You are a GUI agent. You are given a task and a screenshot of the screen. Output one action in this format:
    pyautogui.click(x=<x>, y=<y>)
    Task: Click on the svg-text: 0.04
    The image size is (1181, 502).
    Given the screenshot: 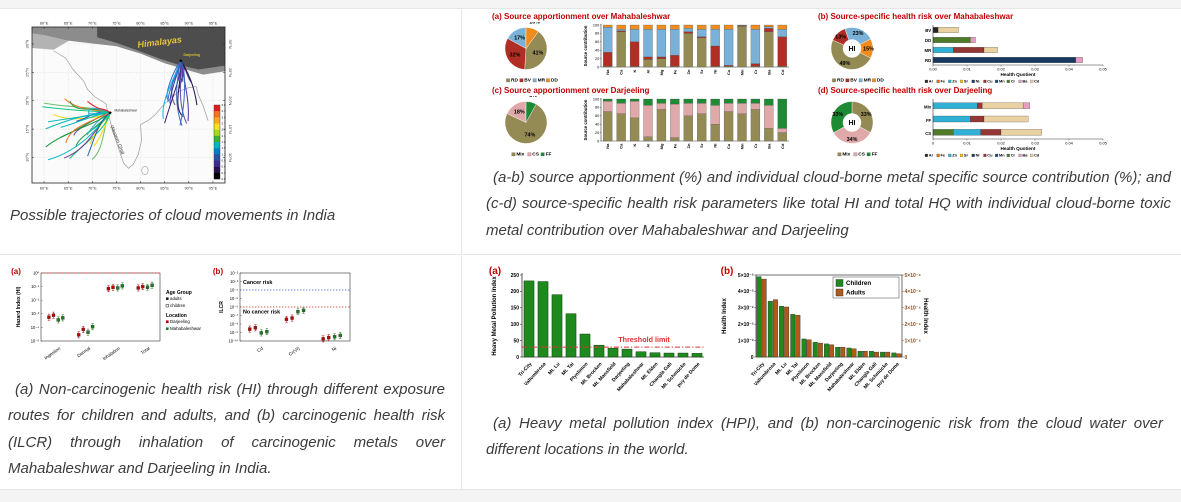 What is the action you would take?
    pyautogui.click(x=1069, y=68)
    